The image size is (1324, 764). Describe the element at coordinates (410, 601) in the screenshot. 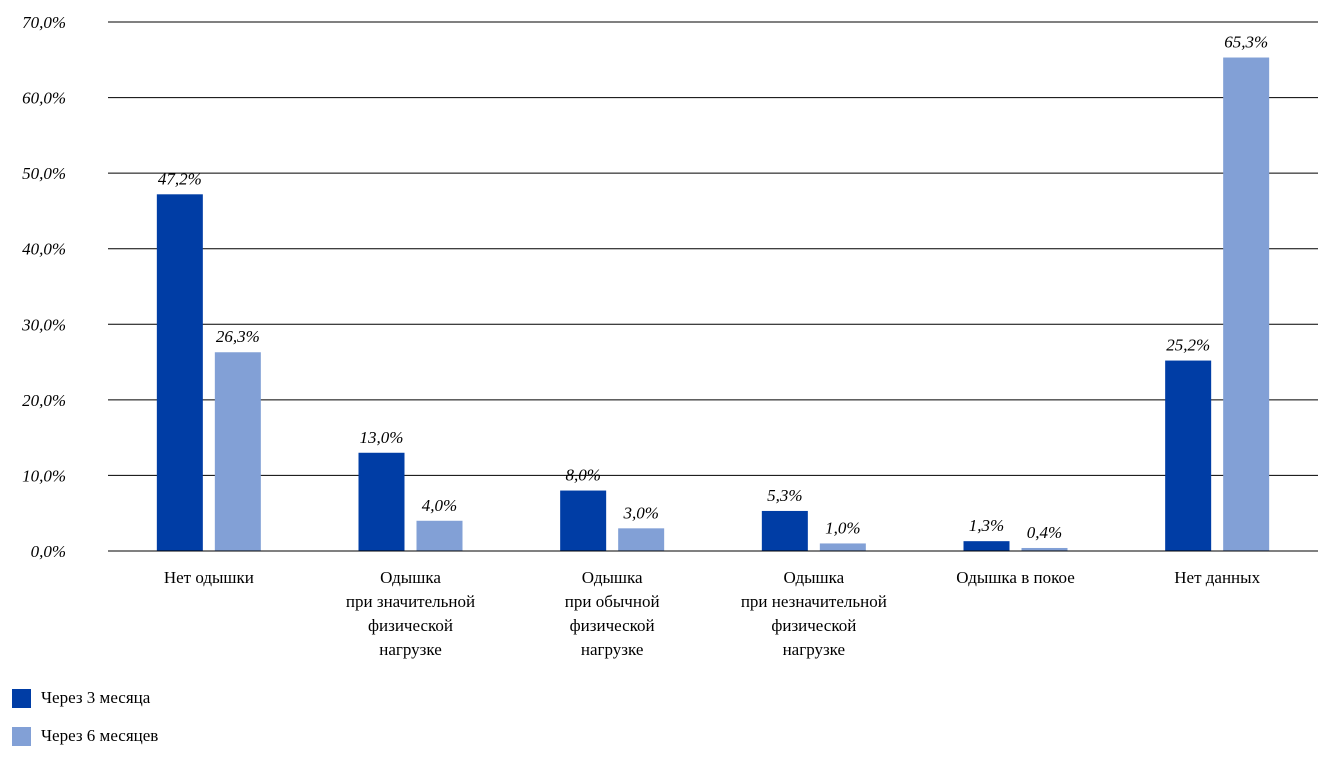

I see `x-tick-label-line: при значительной` at that location.